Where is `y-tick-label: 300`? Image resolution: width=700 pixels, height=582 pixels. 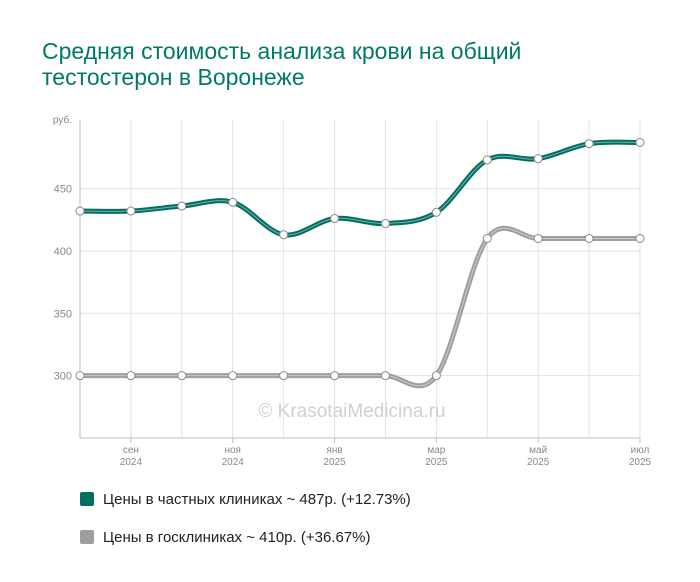
y-tick-label: 300 is located at coordinates (63, 377).